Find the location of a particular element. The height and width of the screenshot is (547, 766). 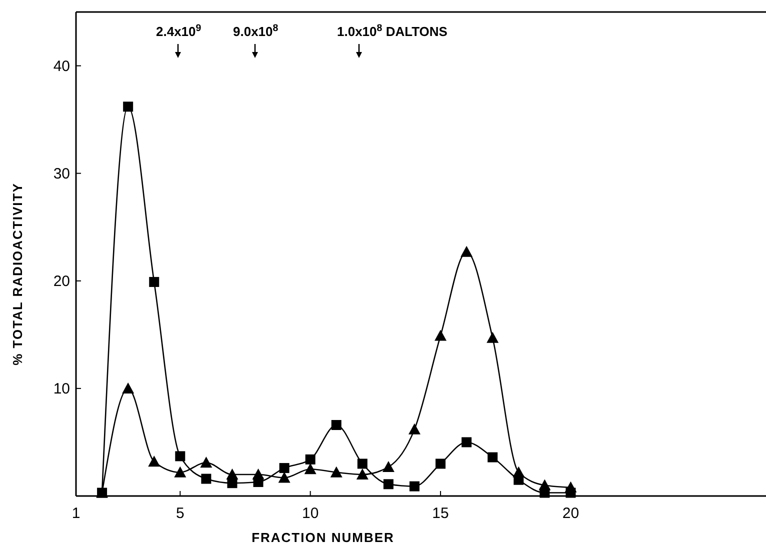

x-tick-label: 5 is located at coordinates (180, 513).